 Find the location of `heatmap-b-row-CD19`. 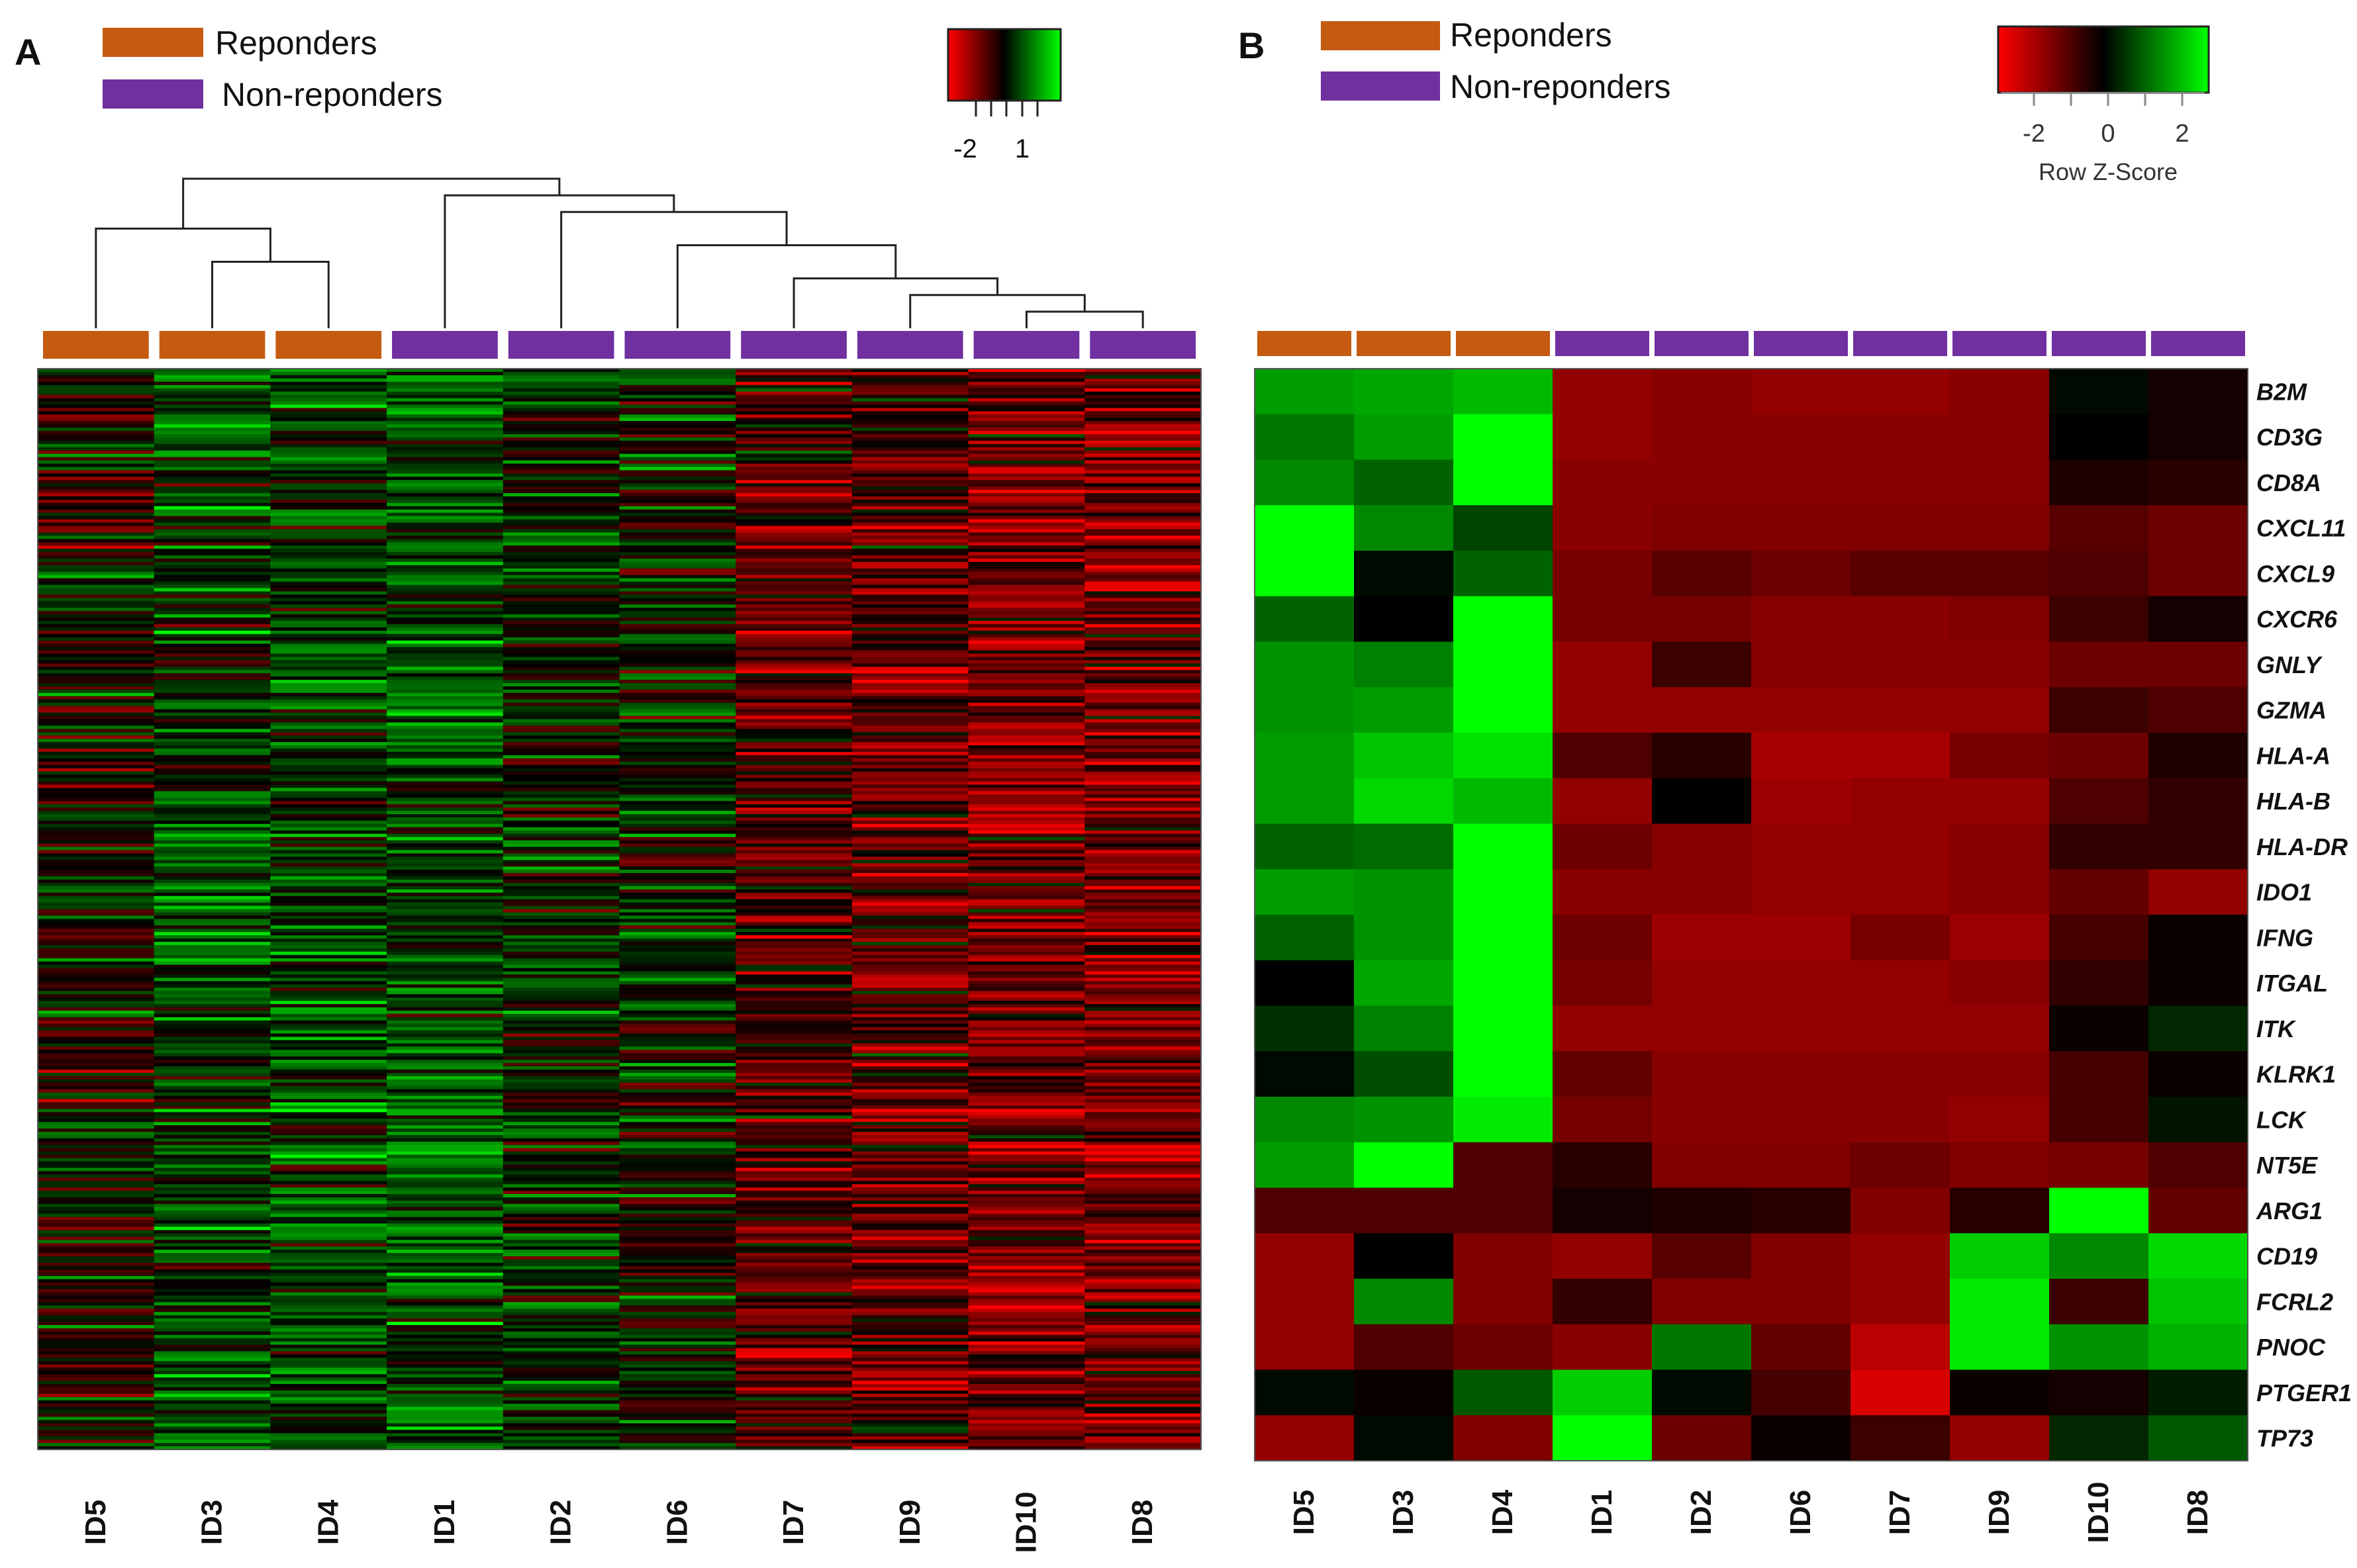

heatmap-b-row-CD19 is located at coordinates (1751, 1256).